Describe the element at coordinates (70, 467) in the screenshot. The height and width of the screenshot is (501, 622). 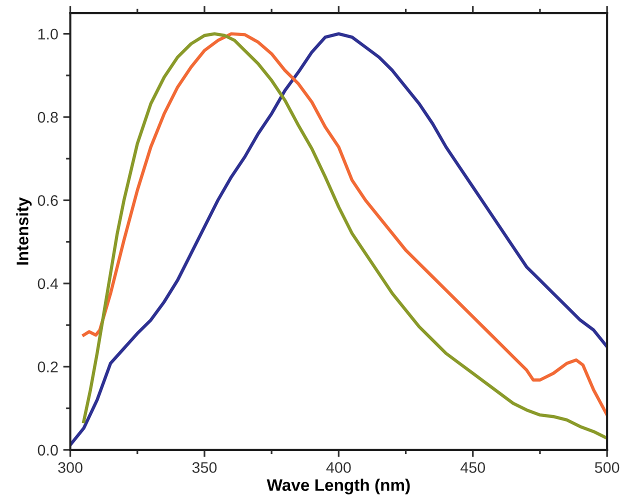
I see `x-tick-label: 300` at that location.